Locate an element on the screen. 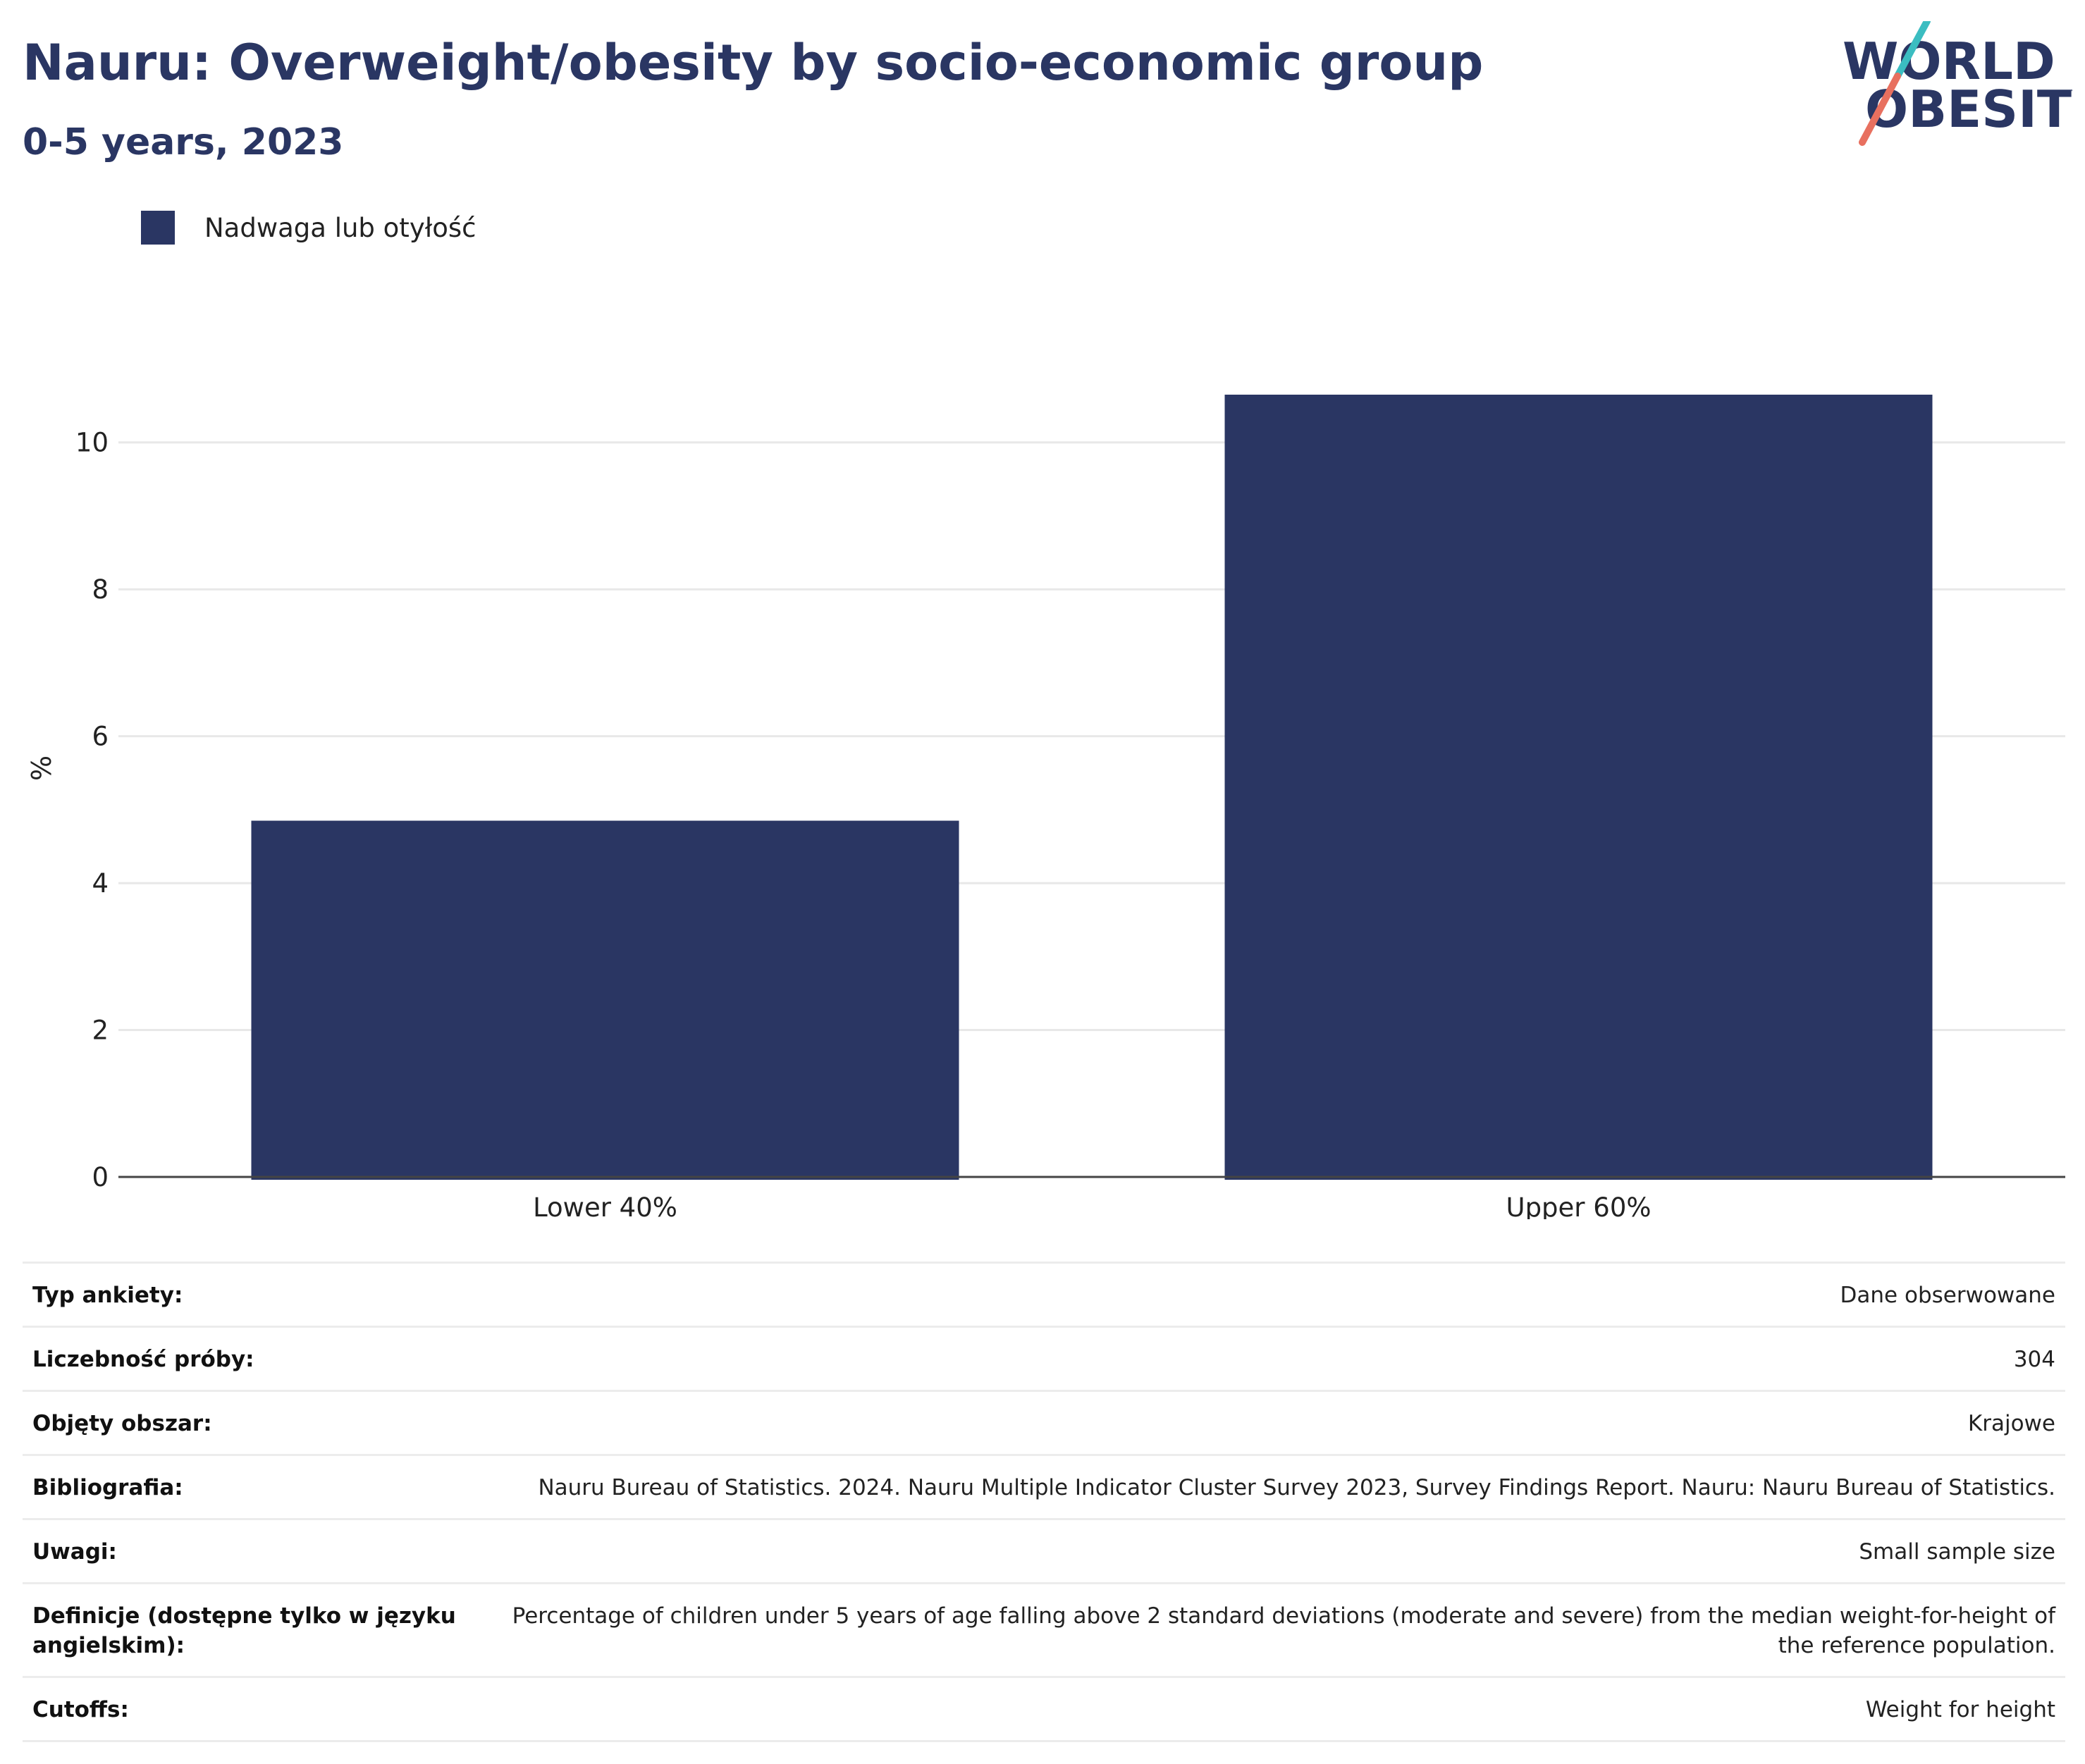  logo-line1: WORLD is located at coordinates (1949, 61).